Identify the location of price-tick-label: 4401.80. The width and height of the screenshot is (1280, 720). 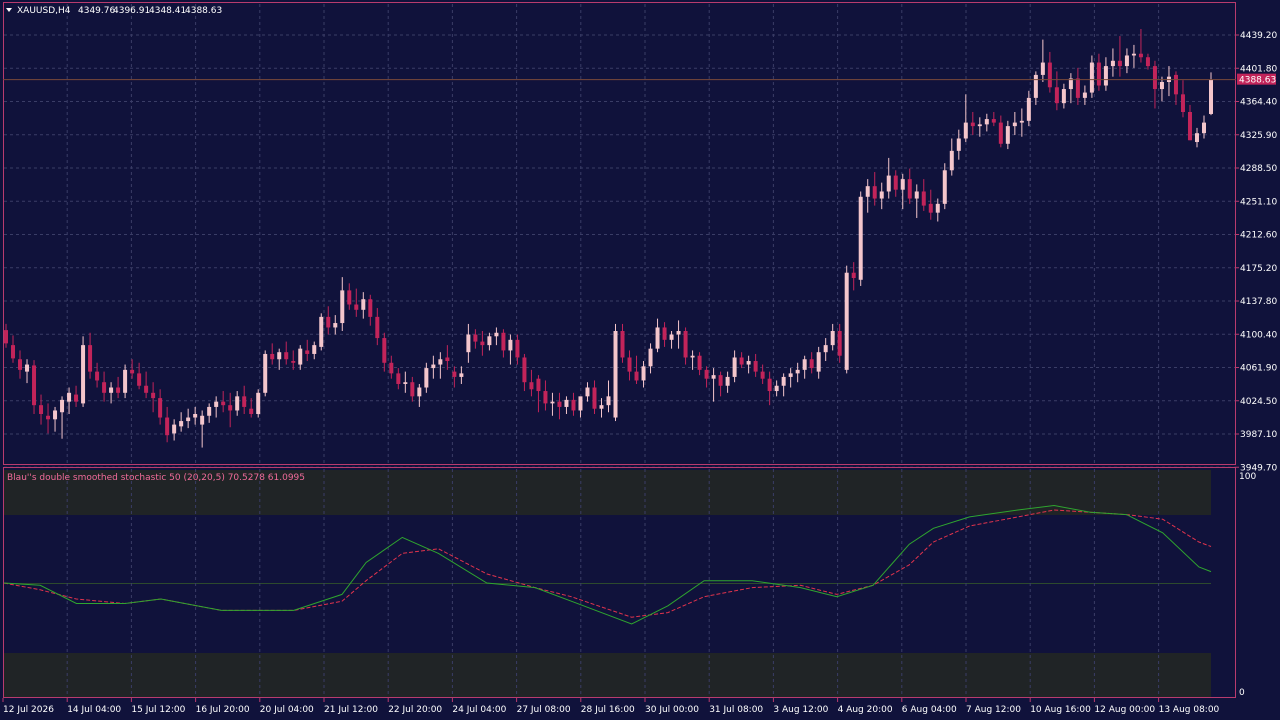
(1258, 69).